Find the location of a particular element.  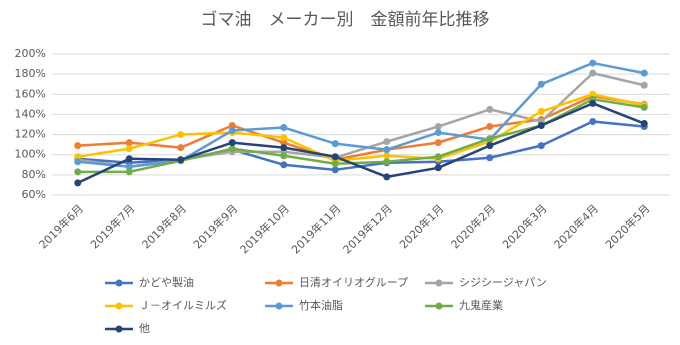

y-tick-label: 60% is located at coordinates (34, 194).